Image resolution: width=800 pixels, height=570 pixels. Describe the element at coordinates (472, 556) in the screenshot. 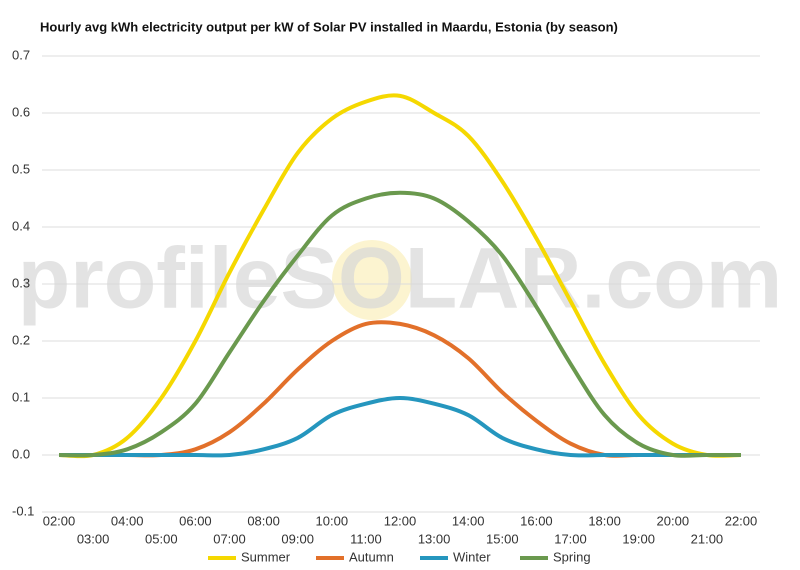

I see `legend-label: Winter` at that location.